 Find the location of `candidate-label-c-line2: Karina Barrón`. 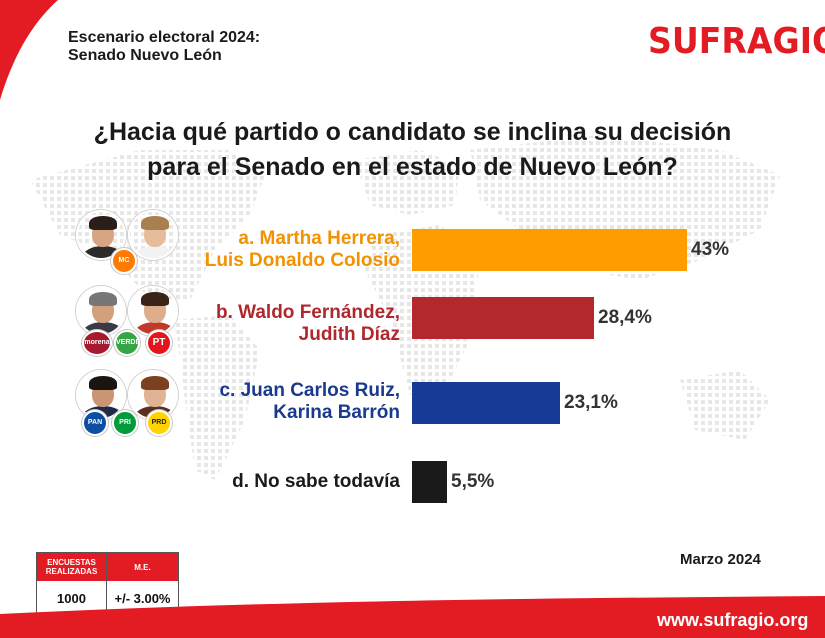

candidate-label-c-line2: Karina Barrón is located at coordinates (336, 412).